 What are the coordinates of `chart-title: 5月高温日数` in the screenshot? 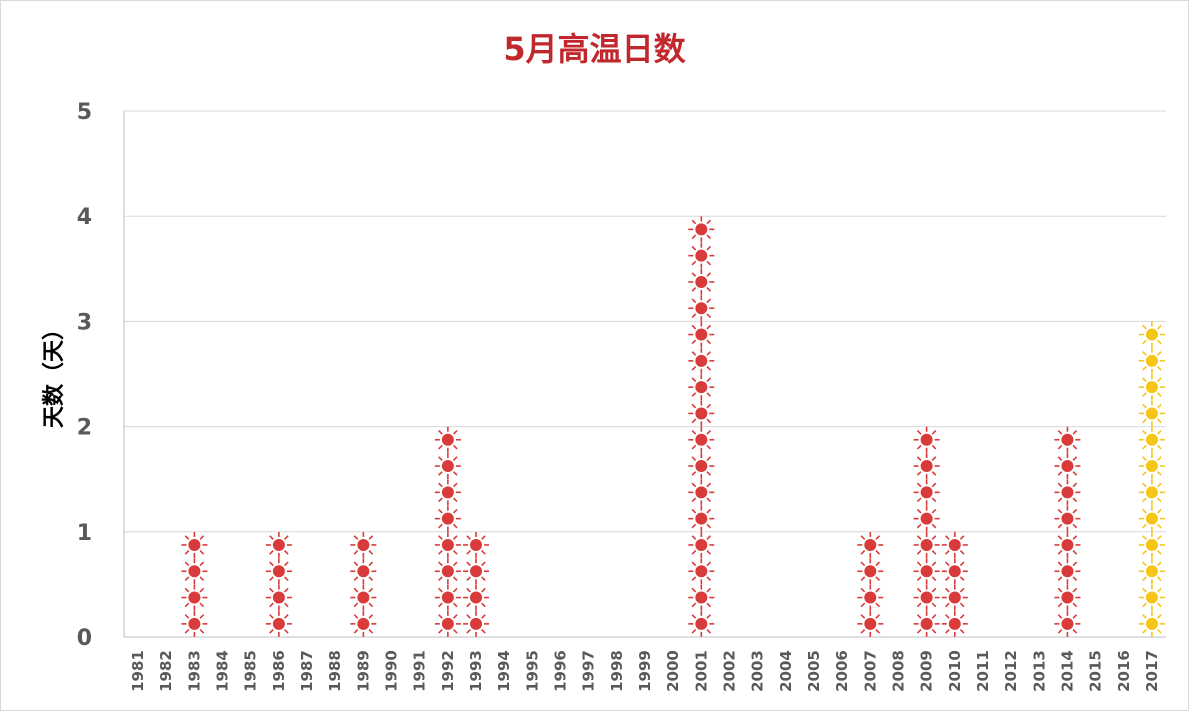 It's located at (594, 49).